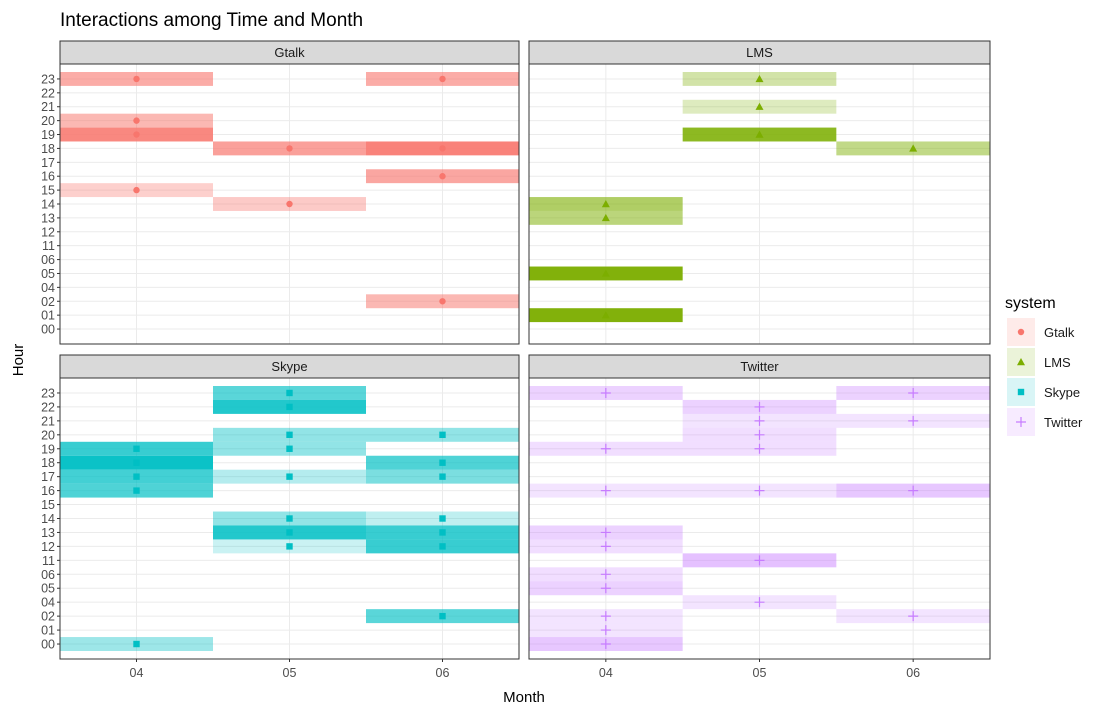  I want to click on y-tick-label: 11, so click(48, 246).